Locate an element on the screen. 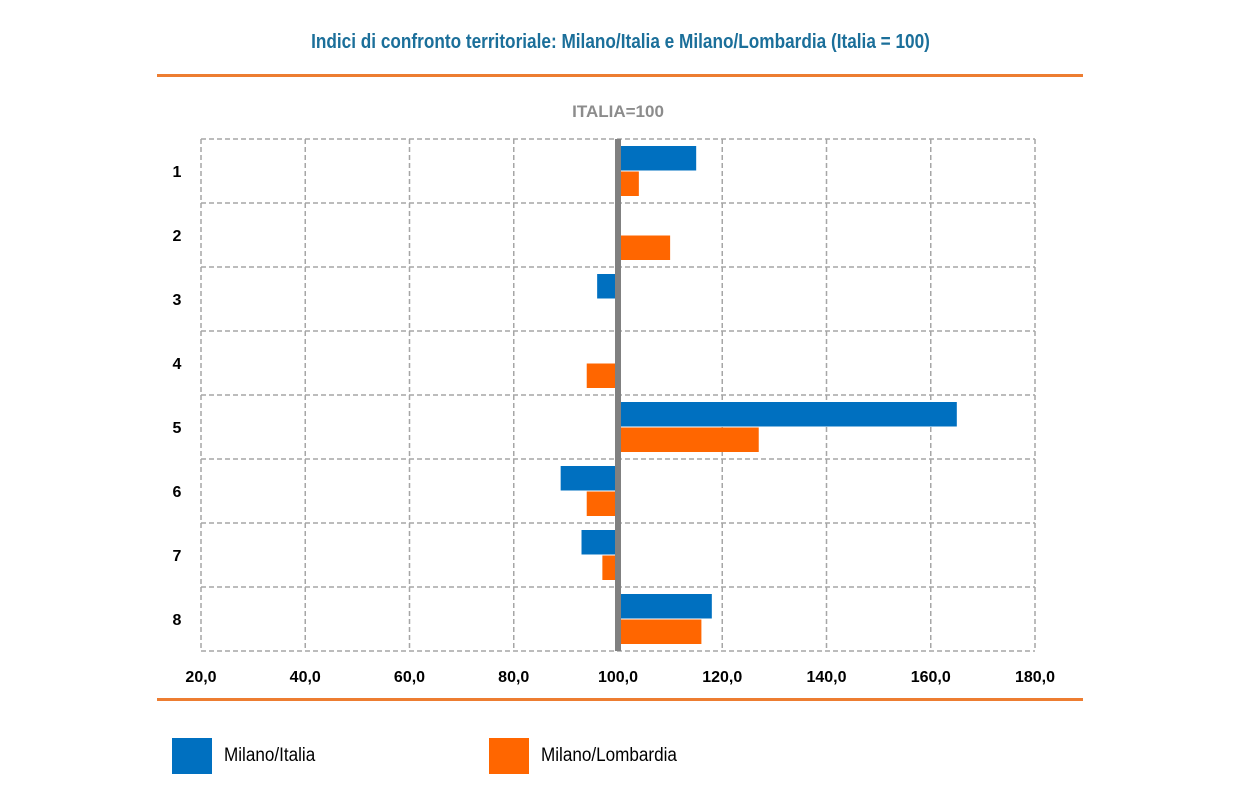  category-label-3: 3 is located at coordinates (177, 300).